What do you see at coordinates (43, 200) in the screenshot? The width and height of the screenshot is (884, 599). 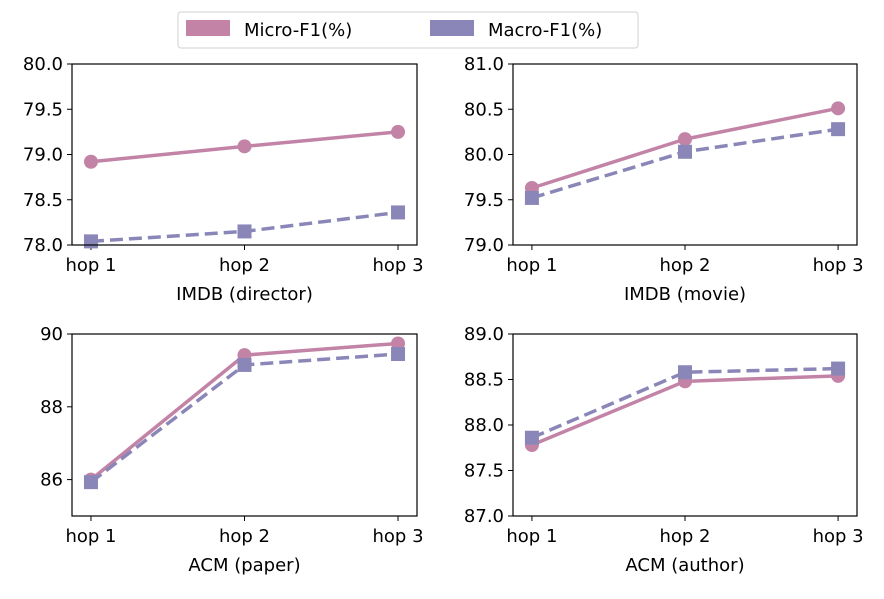 I see `y-tick-label: 78.5` at bounding box center [43, 200].